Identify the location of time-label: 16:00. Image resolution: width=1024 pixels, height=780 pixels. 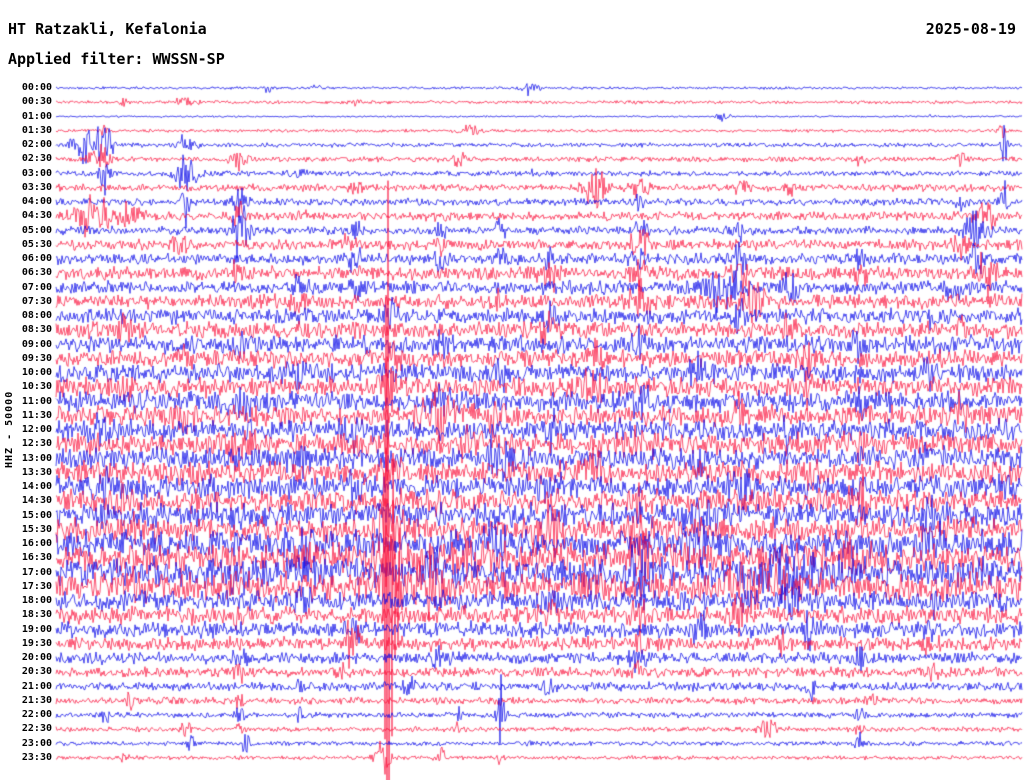
(36, 543).